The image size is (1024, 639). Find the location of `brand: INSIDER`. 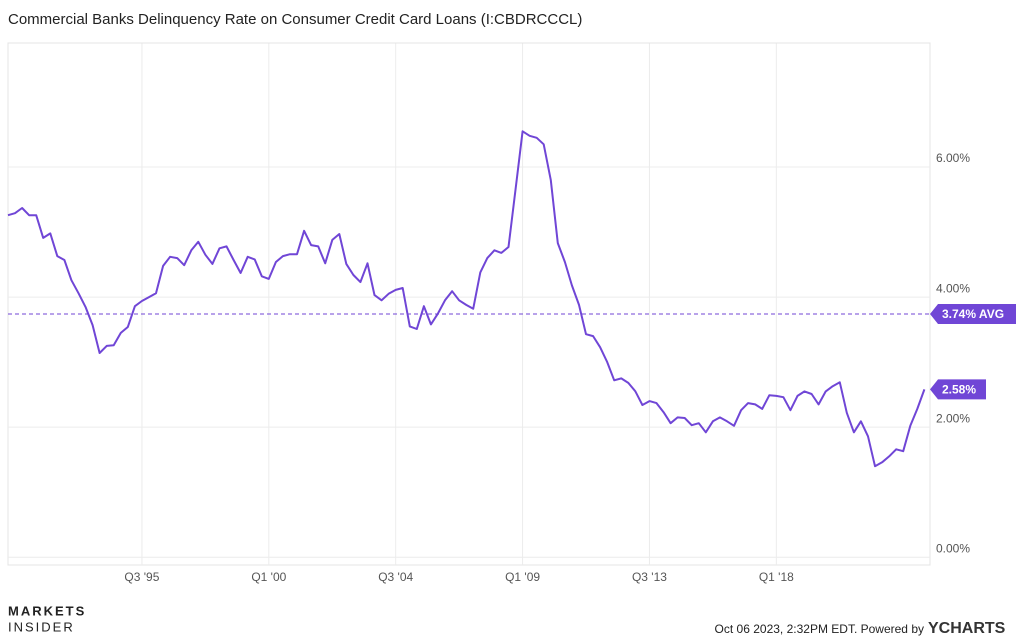

brand: INSIDER is located at coordinates (41, 626).